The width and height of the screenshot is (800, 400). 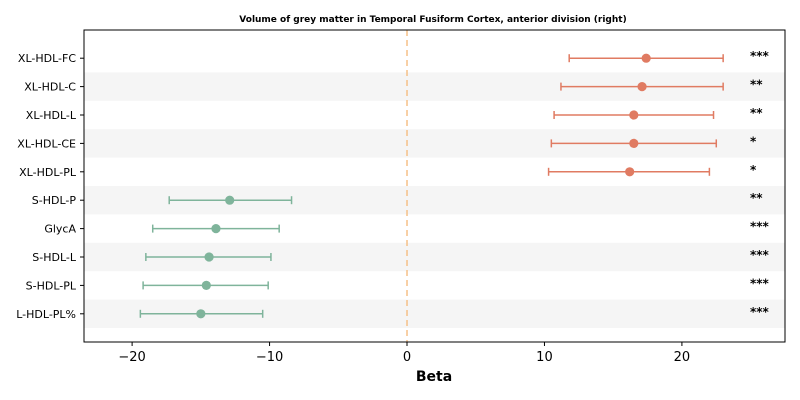 I want to click on estimate-s-hdl-pl, so click(x=205, y=285).